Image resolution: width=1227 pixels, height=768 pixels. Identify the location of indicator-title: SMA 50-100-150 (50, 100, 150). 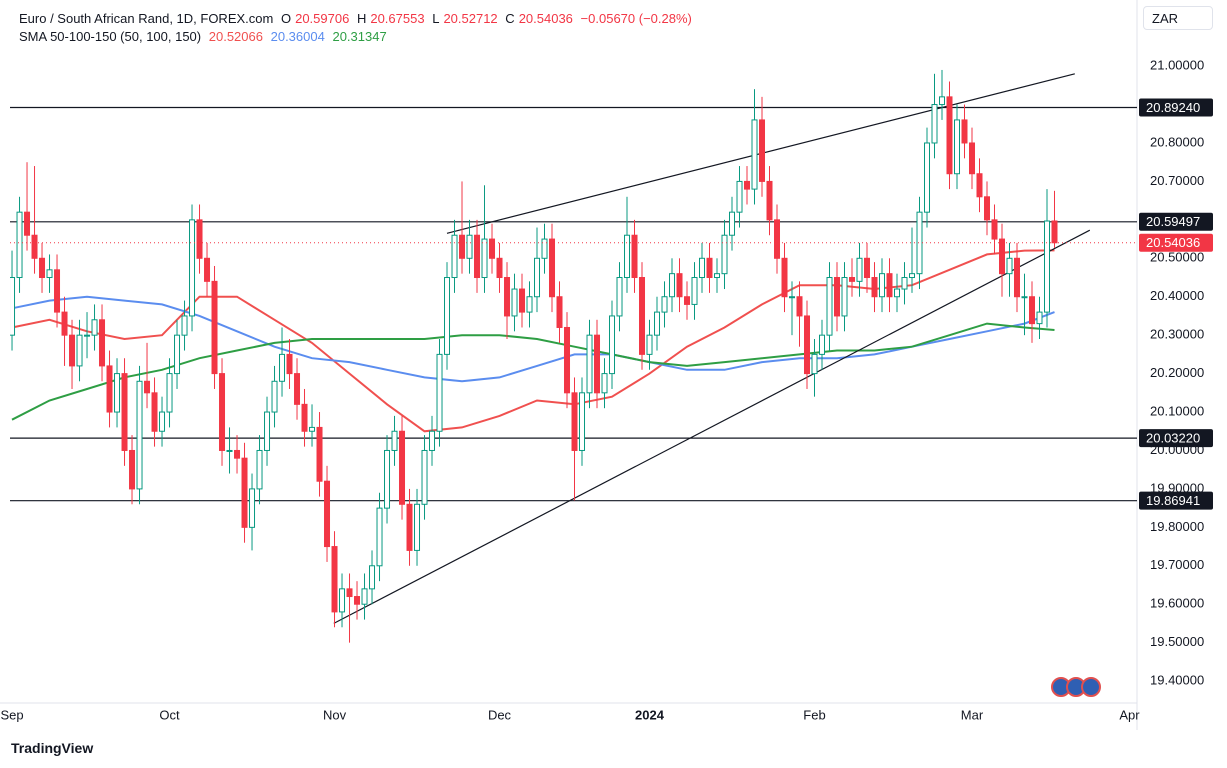
(110, 36).